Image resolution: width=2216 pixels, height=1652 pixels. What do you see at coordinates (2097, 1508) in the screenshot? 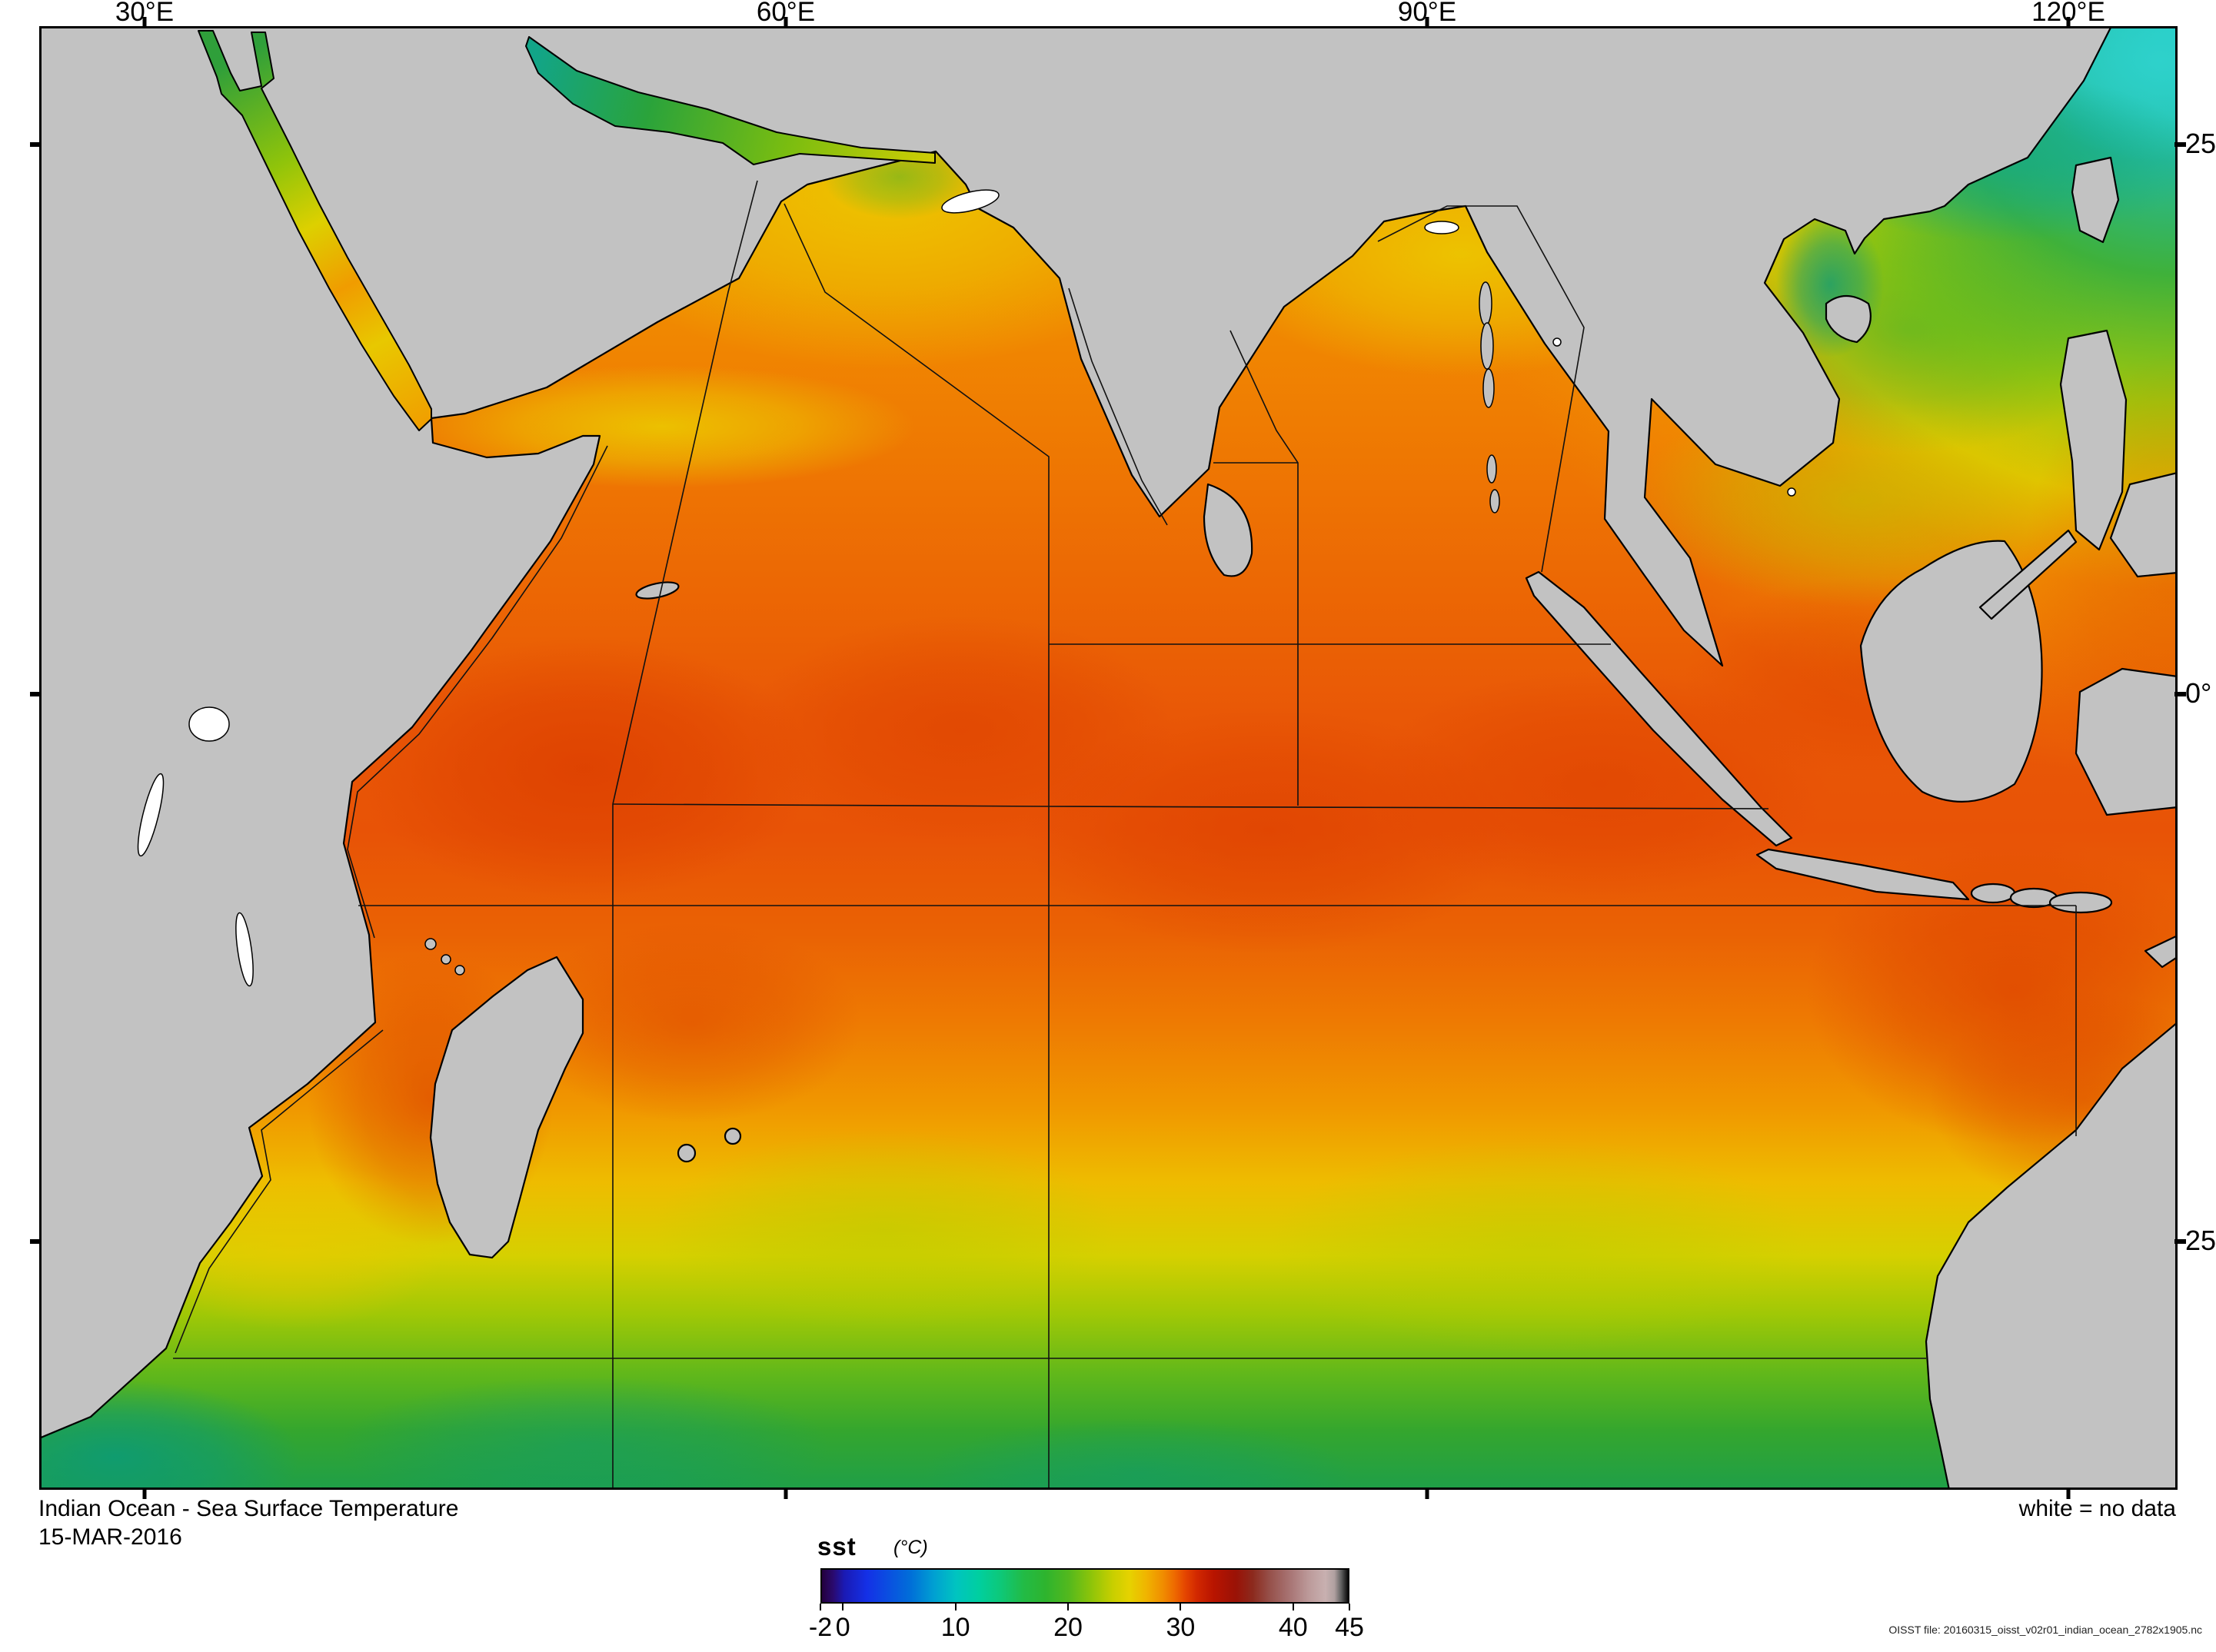
I see `no-data-note: white = no data` at bounding box center [2097, 1508].